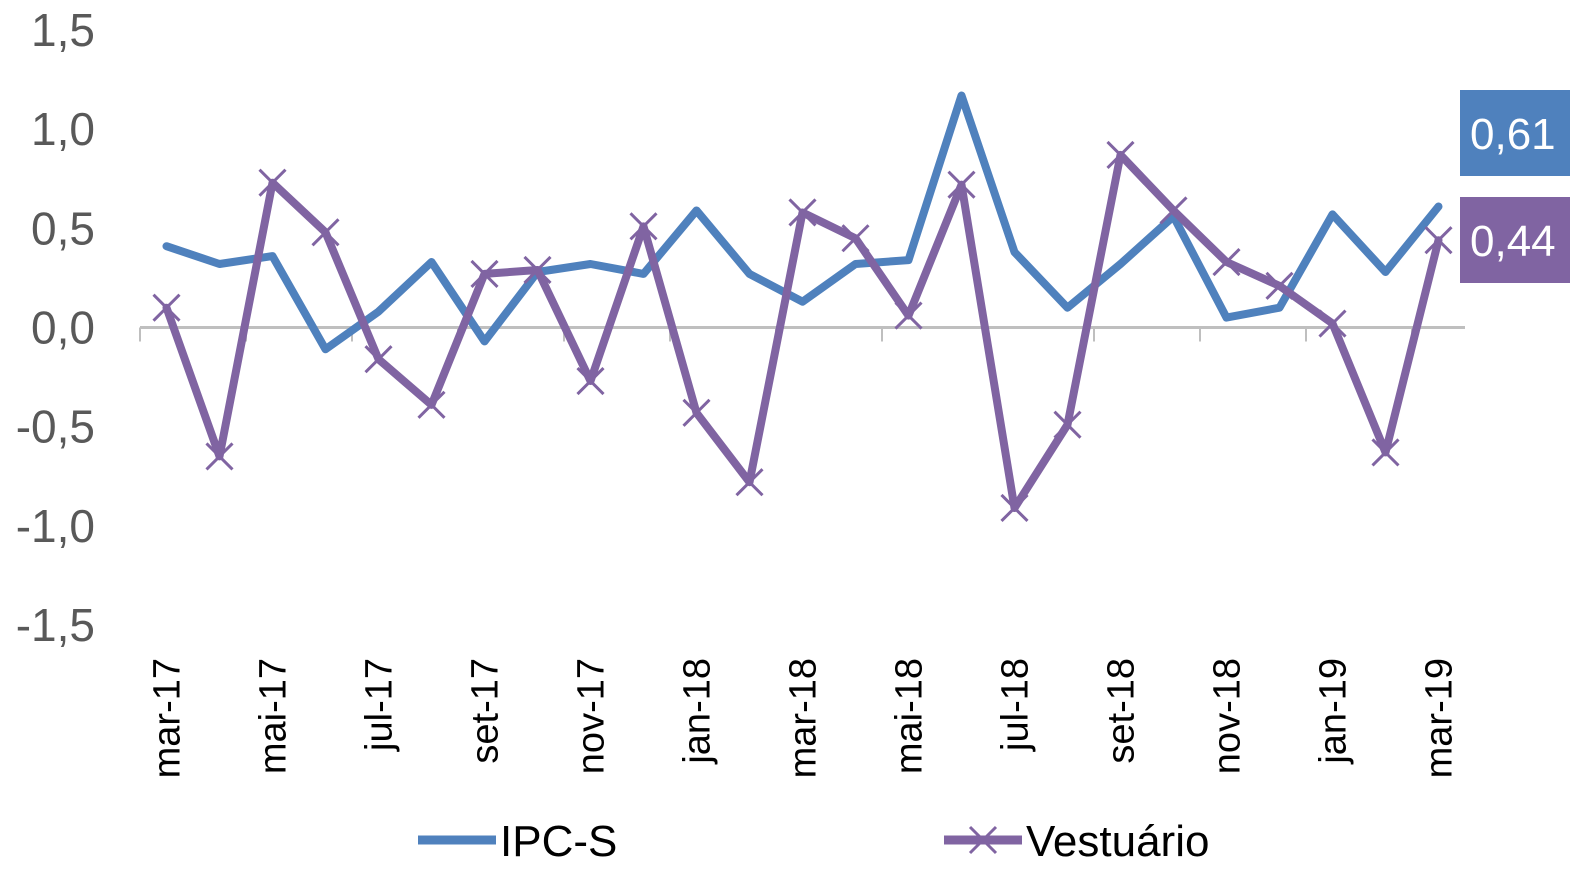 This screenshot has height=876, width=1593. I want to click on x-tick-label: nov-18, so click(1228, 716).